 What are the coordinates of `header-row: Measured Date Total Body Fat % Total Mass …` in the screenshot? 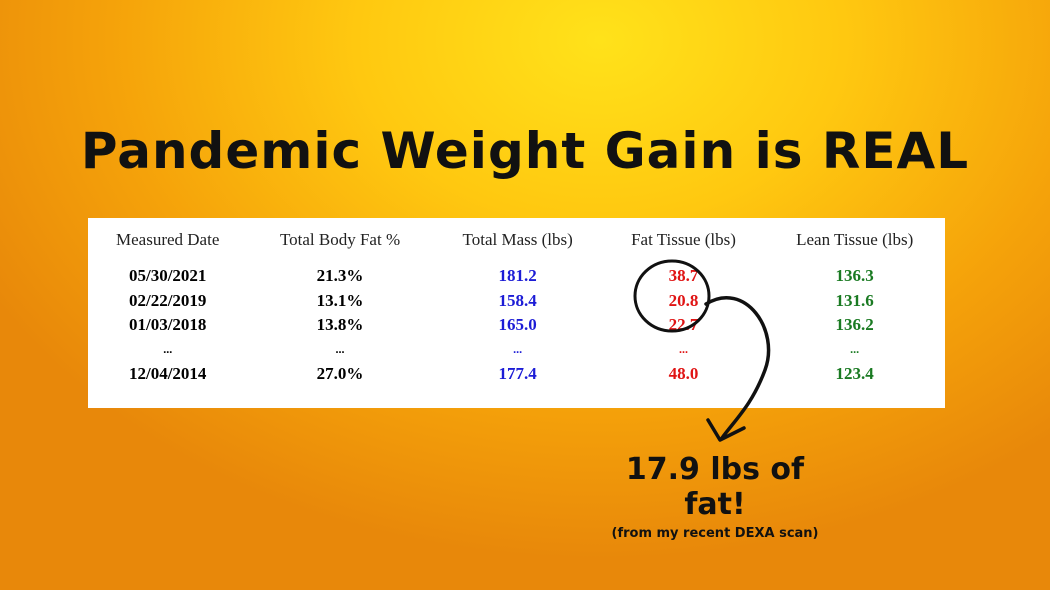 It's located at (516, 247).